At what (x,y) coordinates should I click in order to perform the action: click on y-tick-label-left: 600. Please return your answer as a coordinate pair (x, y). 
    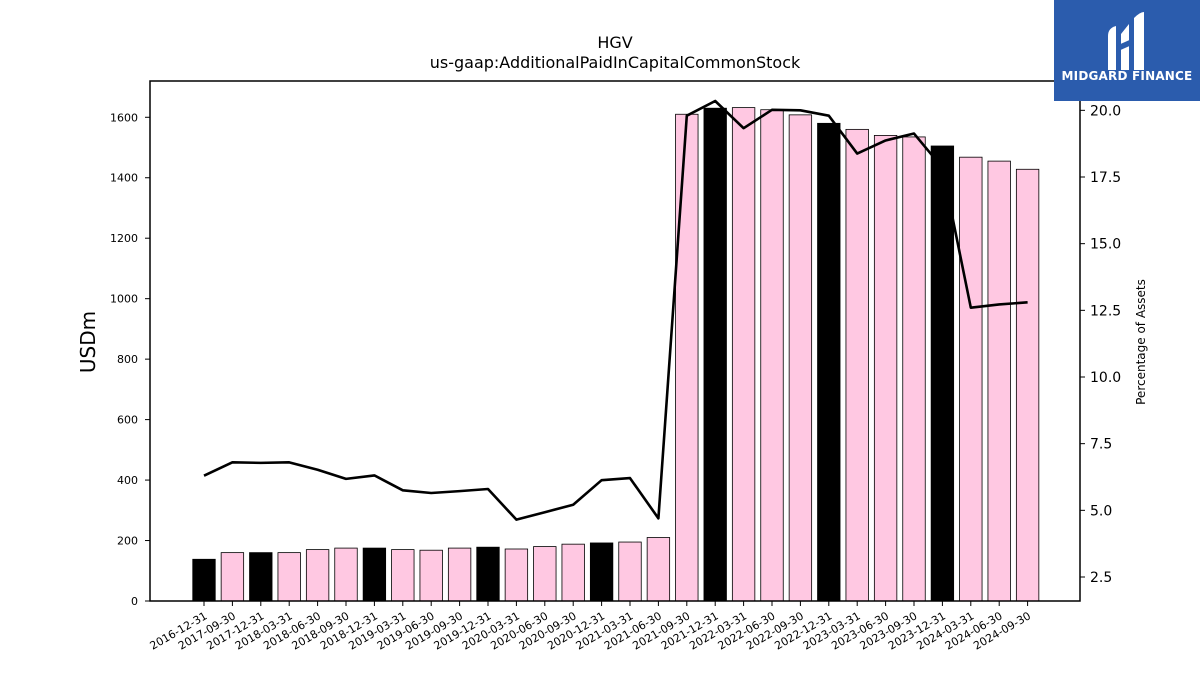
    Looking at the image, I should click on (127, 420).